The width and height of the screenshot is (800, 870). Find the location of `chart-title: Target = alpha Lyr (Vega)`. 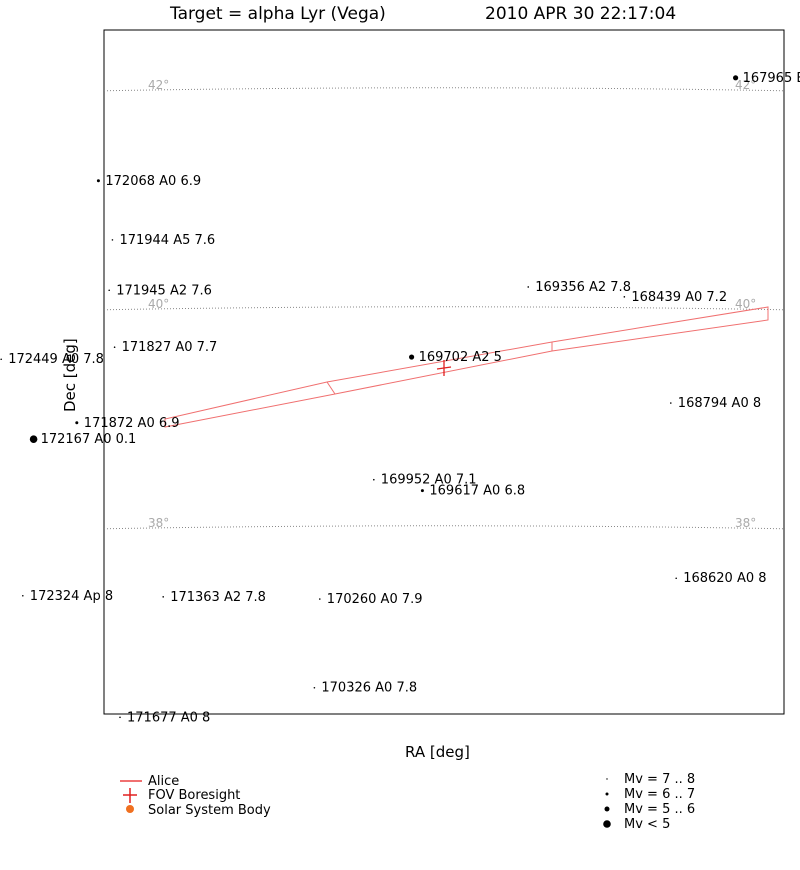

chart-title: Target = alpha Lyr (Vega) is located at coordinates (277, 14).